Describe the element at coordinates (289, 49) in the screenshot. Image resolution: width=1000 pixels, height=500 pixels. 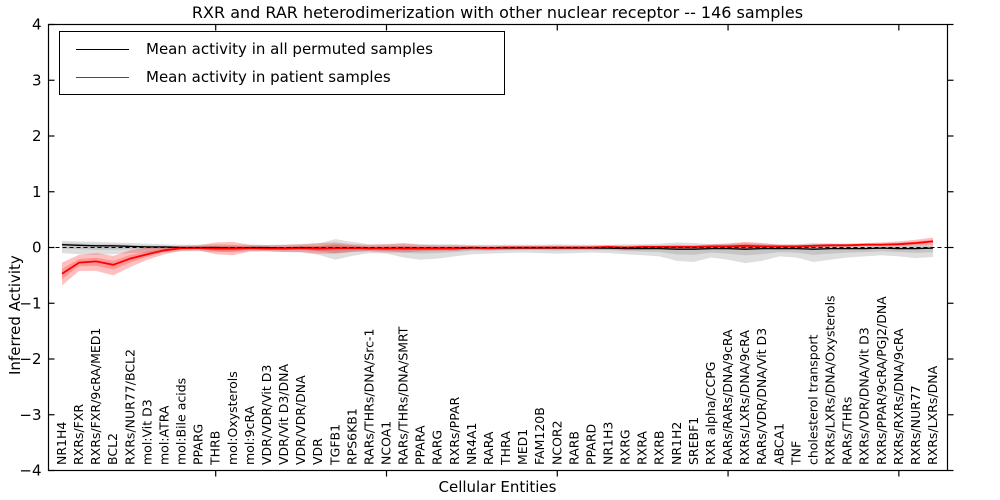
I see `legend-label-permuted: Mean activity in all permuted samples` at that location.